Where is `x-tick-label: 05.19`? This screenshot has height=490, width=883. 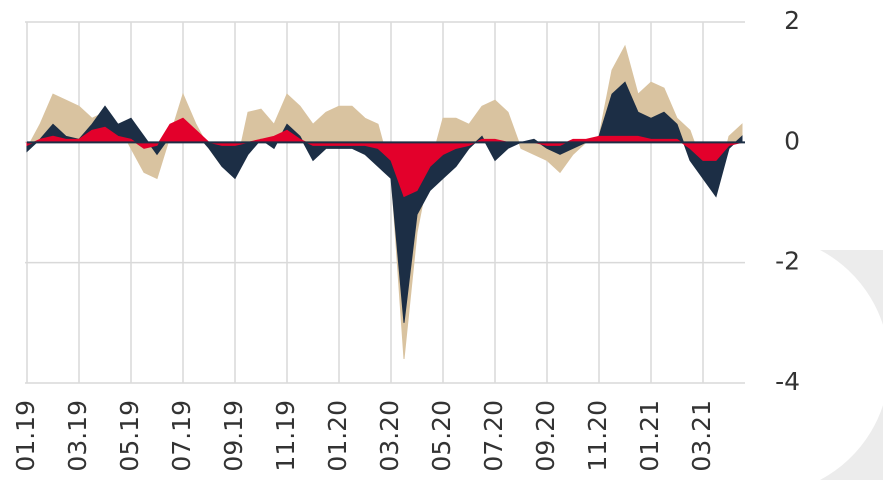 x-tick-label: 05.19 is located at coordinates (129, 436).